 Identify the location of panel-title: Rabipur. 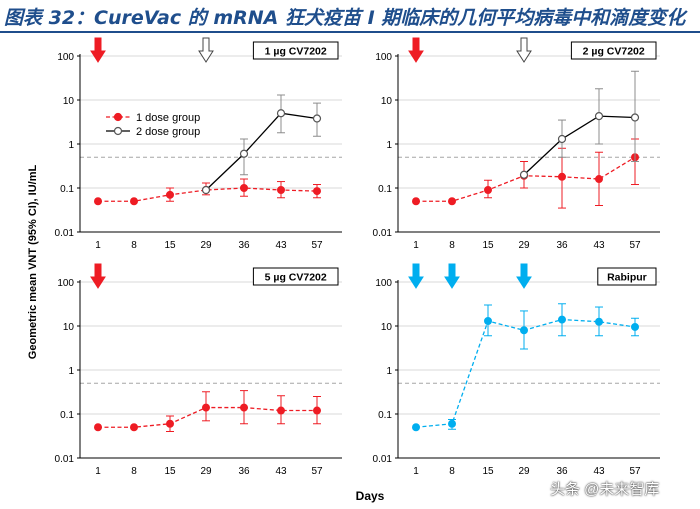
(627, 278).